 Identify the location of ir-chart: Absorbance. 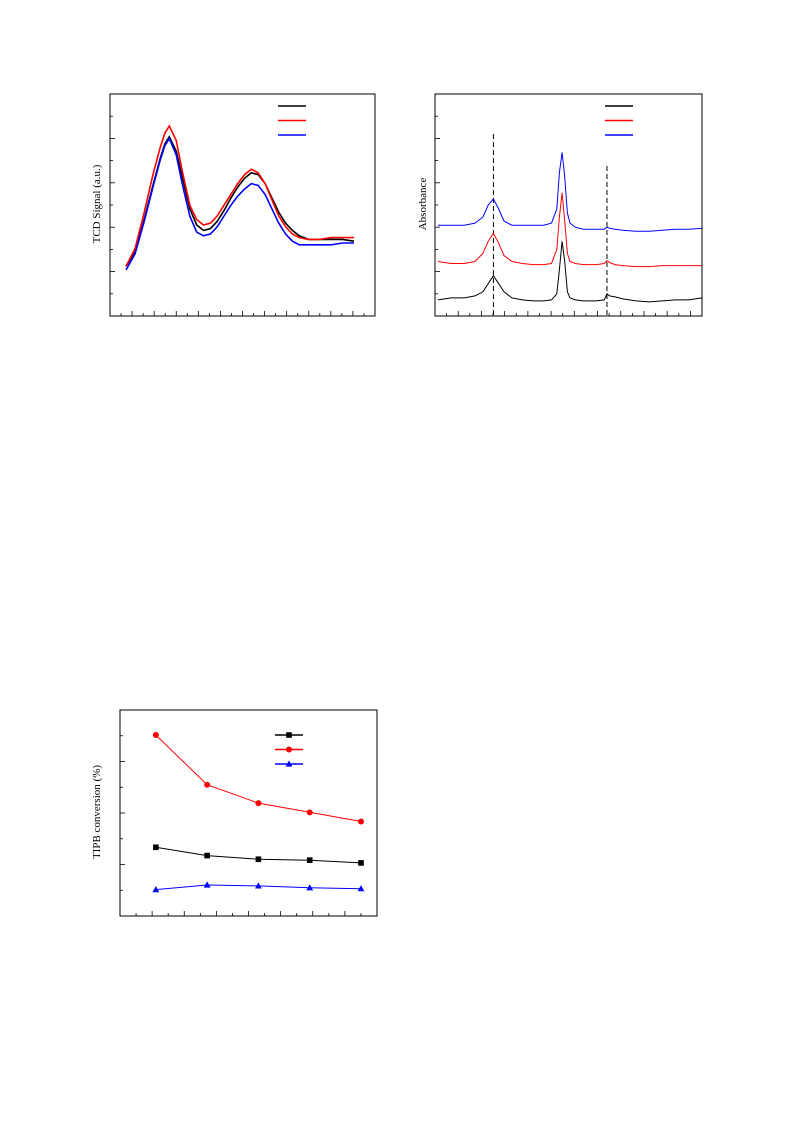
(555, 204).